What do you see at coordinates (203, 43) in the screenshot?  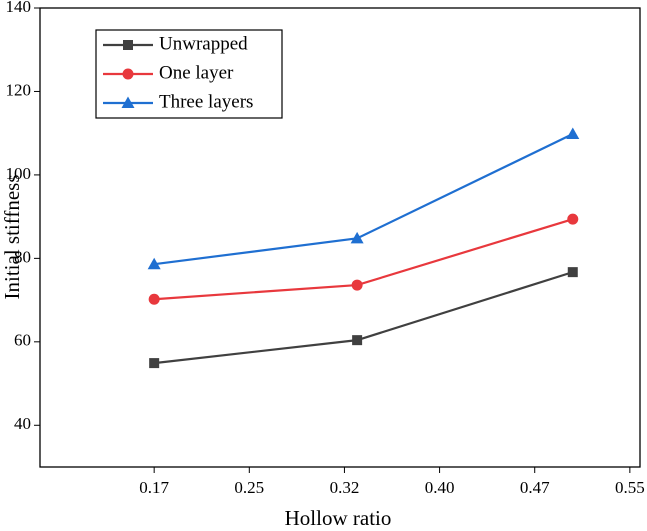 I see `legend-label: Unwrapped` at bounding box center [203, 43].